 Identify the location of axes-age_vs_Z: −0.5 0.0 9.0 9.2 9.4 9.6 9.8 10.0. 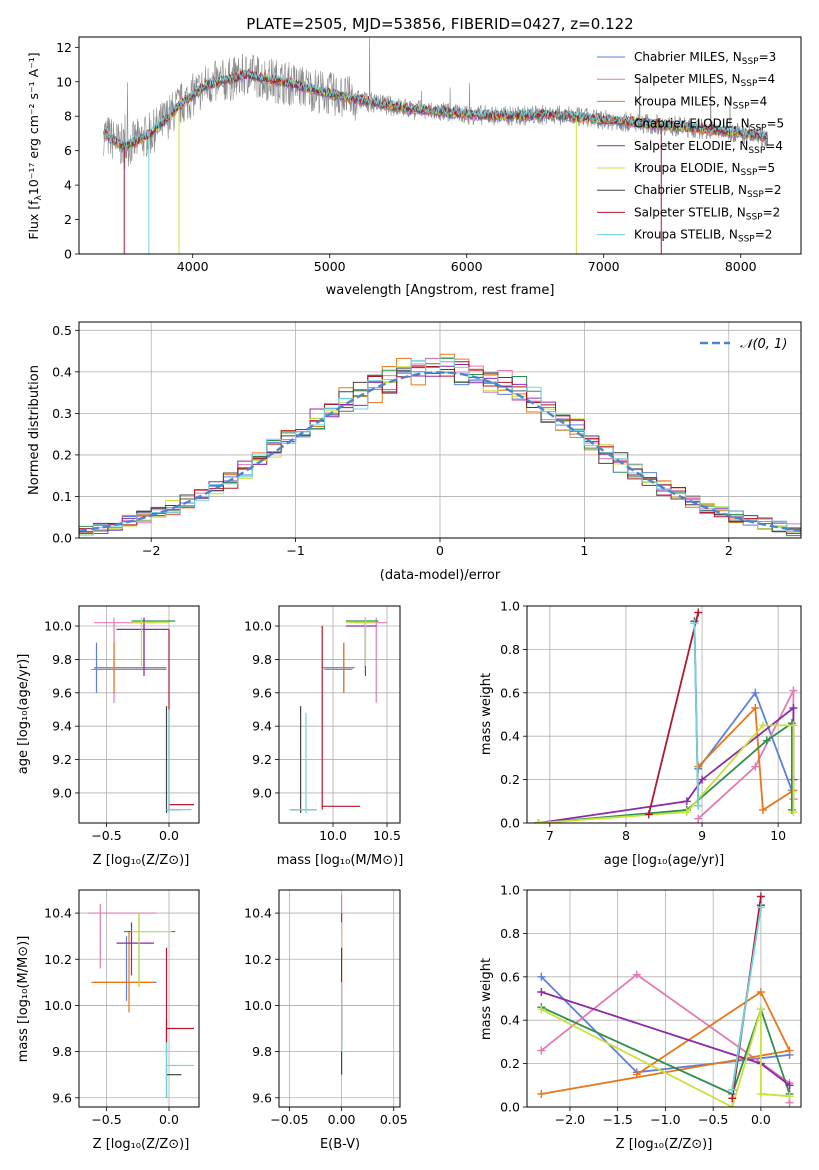
(122, 724).